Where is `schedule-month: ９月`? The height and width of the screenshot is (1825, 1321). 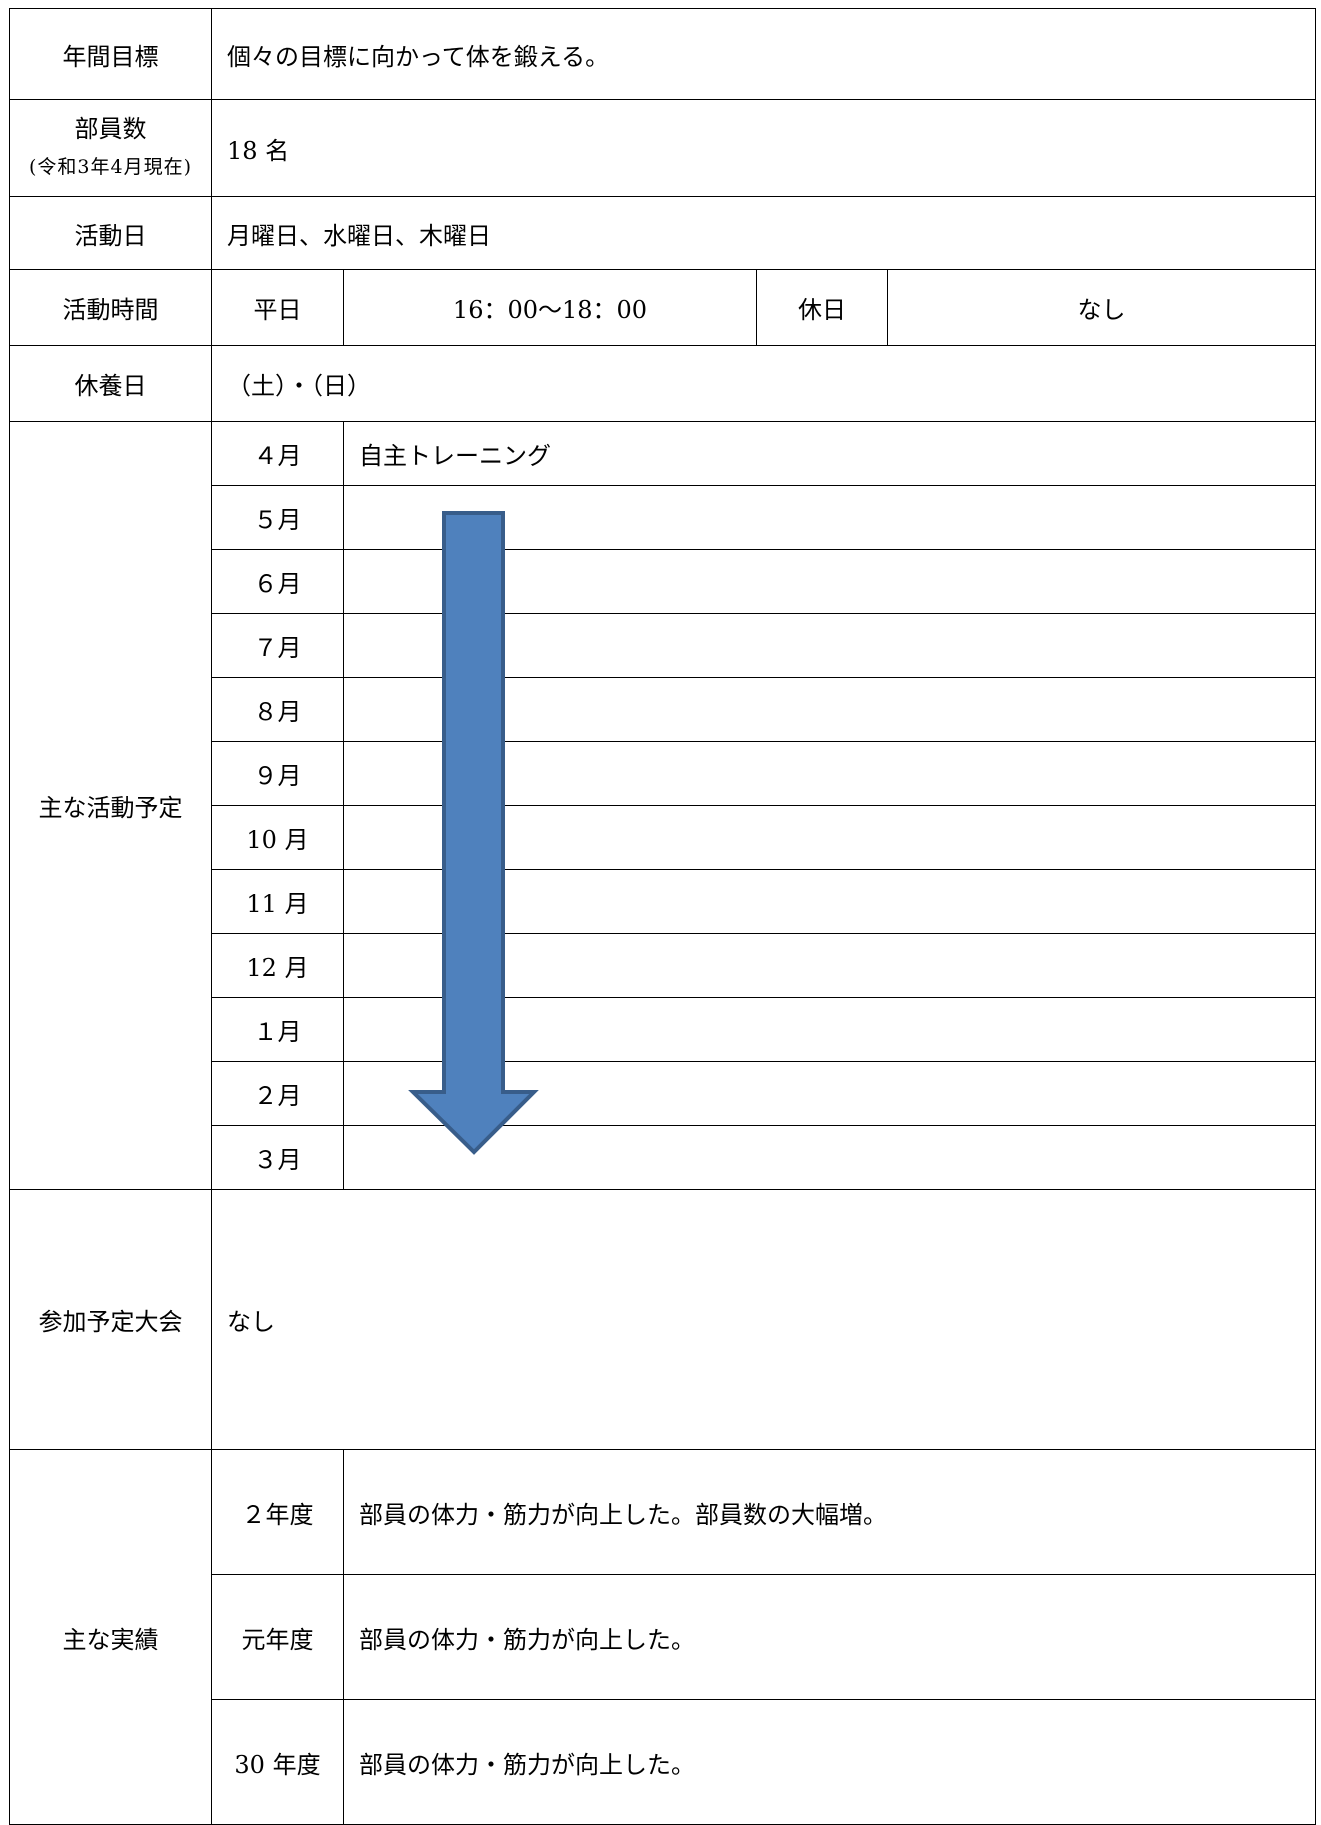 schedule-month: ９月 is located at coordinates (277, 773).